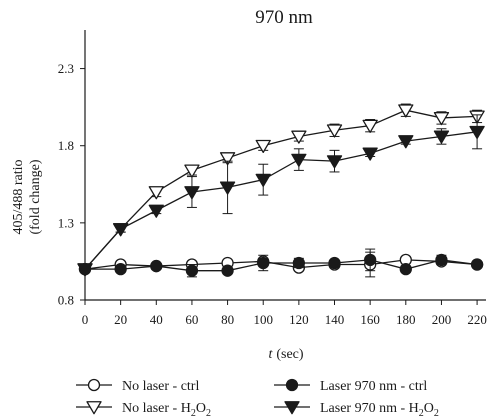 This screenshot has height=418, width=500. I want to click on legend-label: No laser - ctrl, so click(160, 386).